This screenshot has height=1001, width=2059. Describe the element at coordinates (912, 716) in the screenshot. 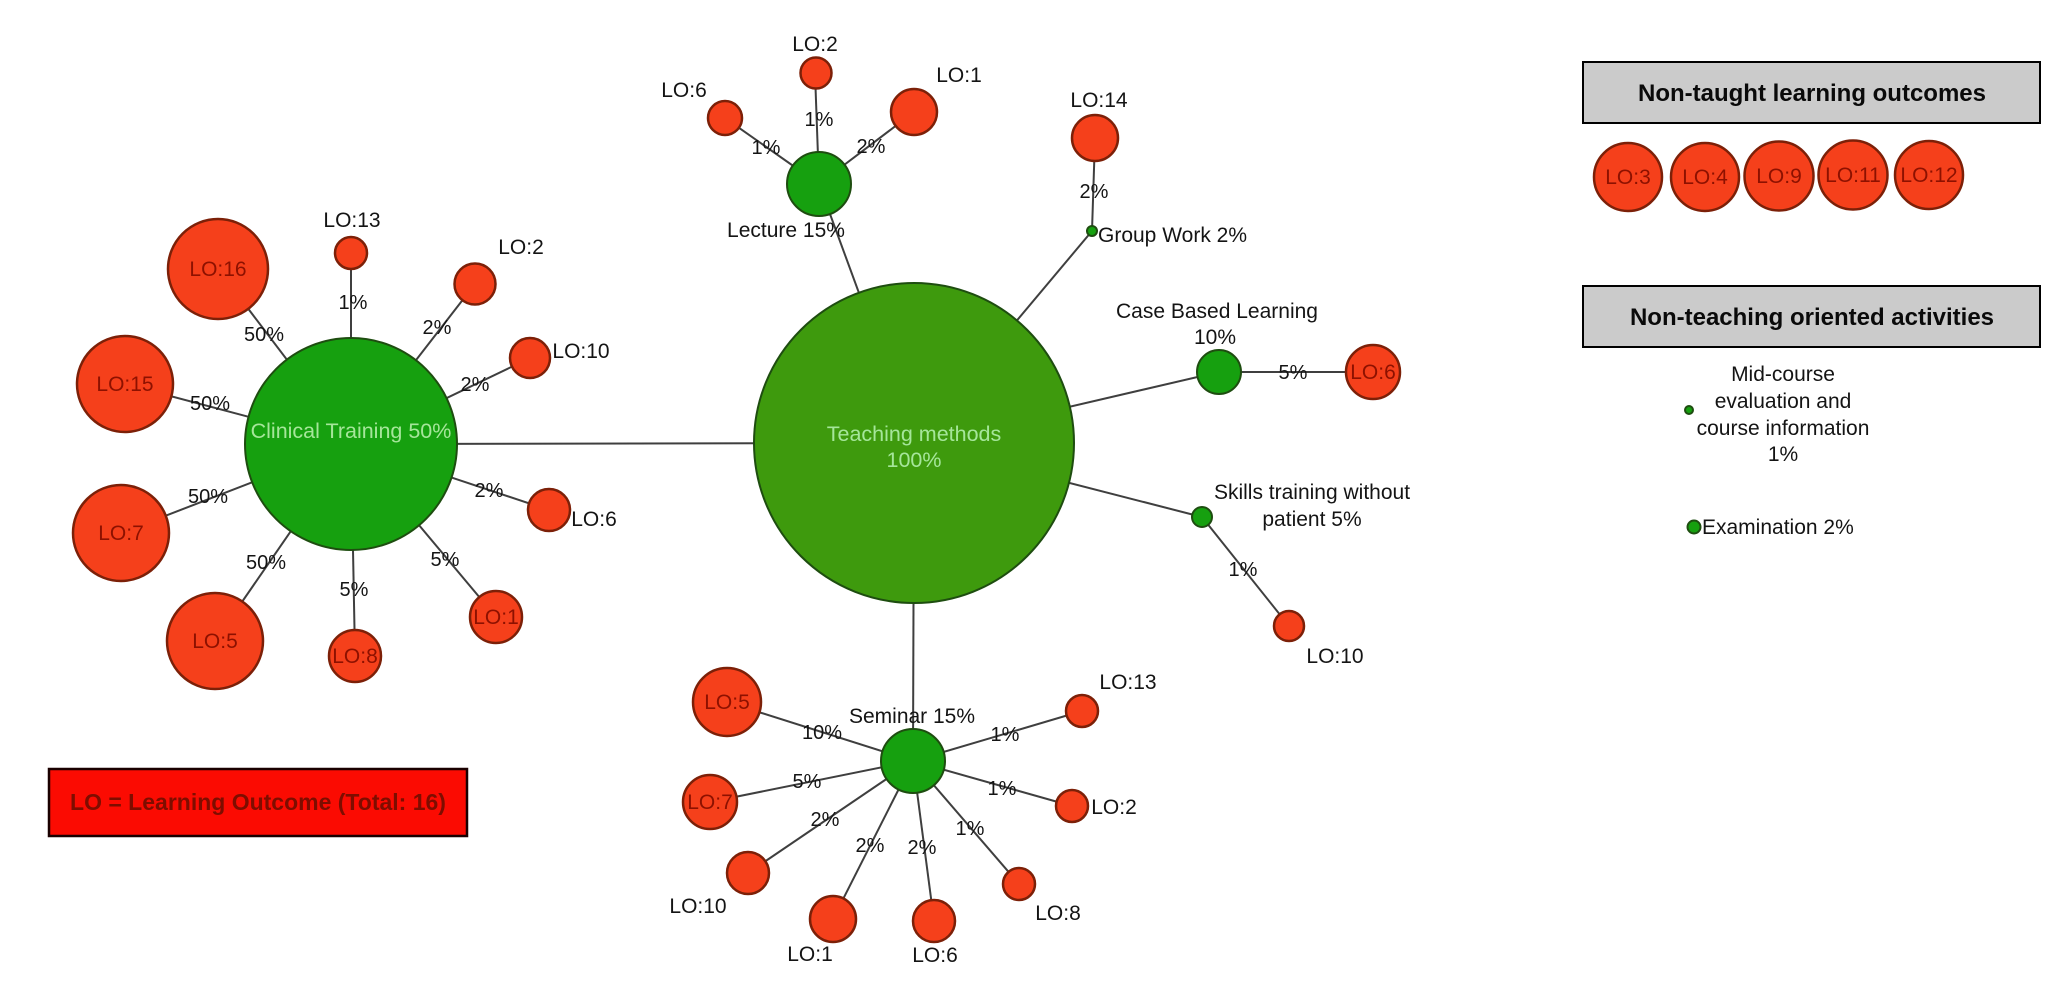

I see `svg-text: Seminar 15%` at that location.